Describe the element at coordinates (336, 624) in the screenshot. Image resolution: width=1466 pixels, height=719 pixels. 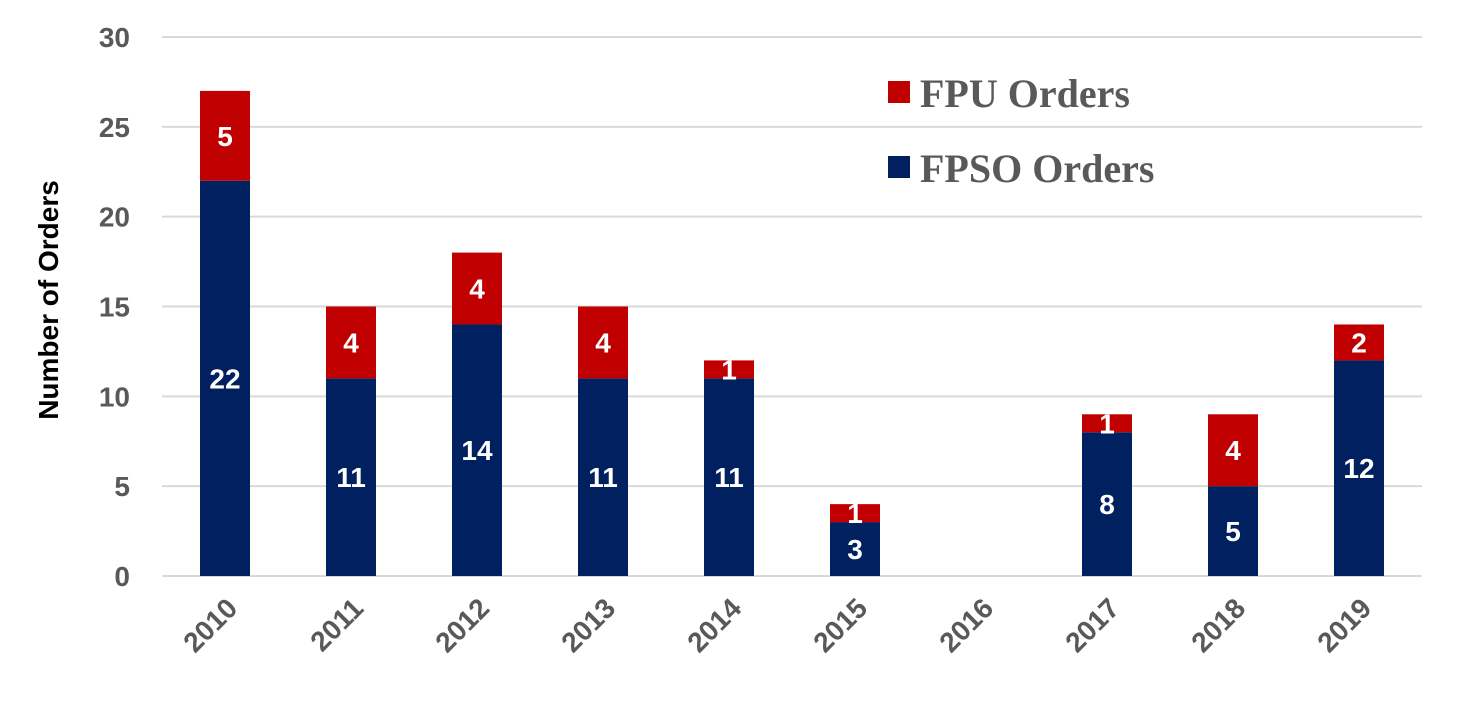
I see `x-tick-label: 2011` at that location.